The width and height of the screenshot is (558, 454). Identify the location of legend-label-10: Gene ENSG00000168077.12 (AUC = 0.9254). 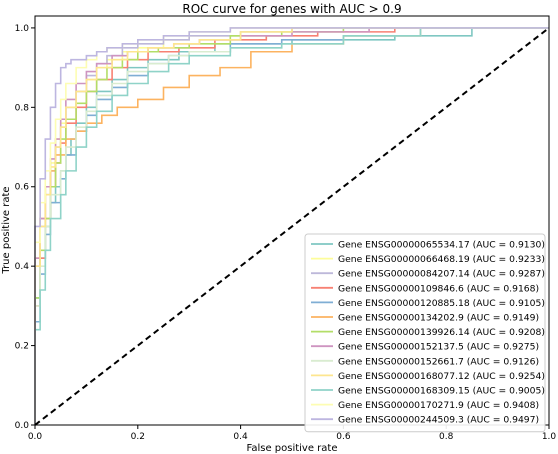
(441, 376).